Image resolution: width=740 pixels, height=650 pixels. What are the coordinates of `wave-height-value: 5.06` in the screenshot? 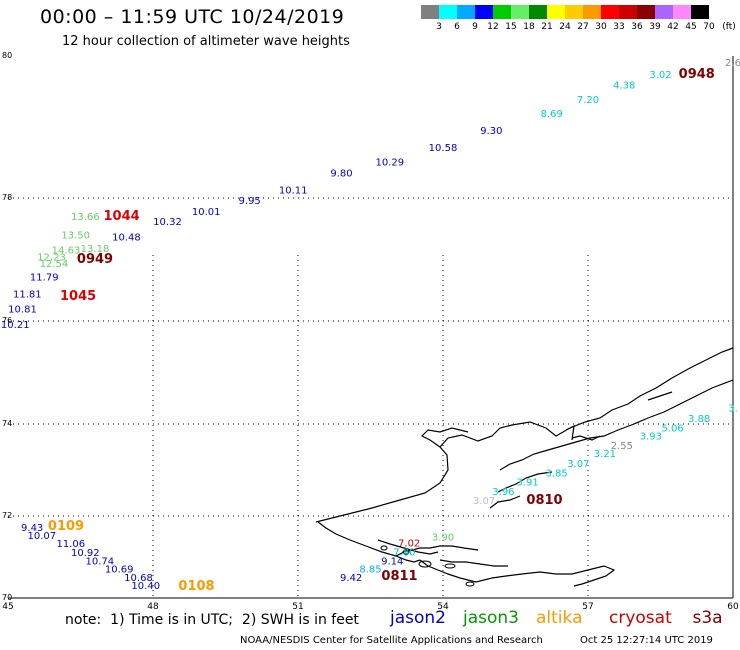 It's located at (672, 428).